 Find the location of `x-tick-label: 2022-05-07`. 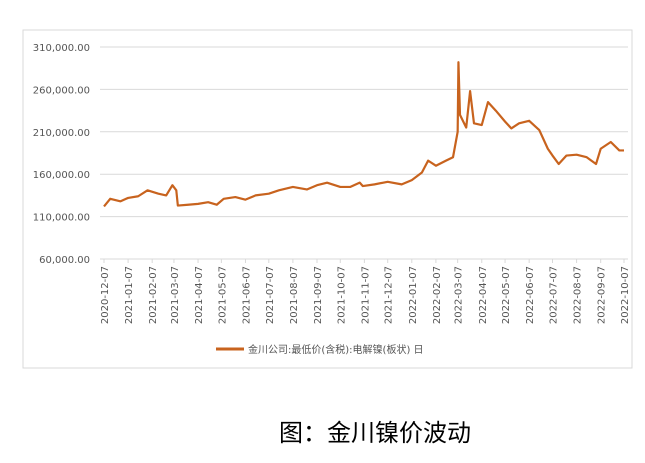

x-tick-label: 2022-05-07 is located at coordinates (506, 295).